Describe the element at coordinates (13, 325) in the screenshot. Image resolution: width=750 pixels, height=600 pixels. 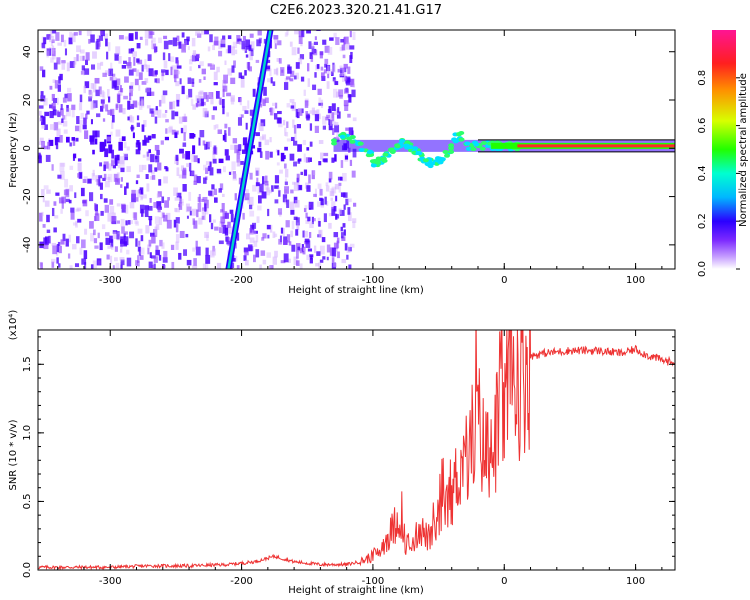
I see `snr-scale-note: (x10⁴)` at that location.